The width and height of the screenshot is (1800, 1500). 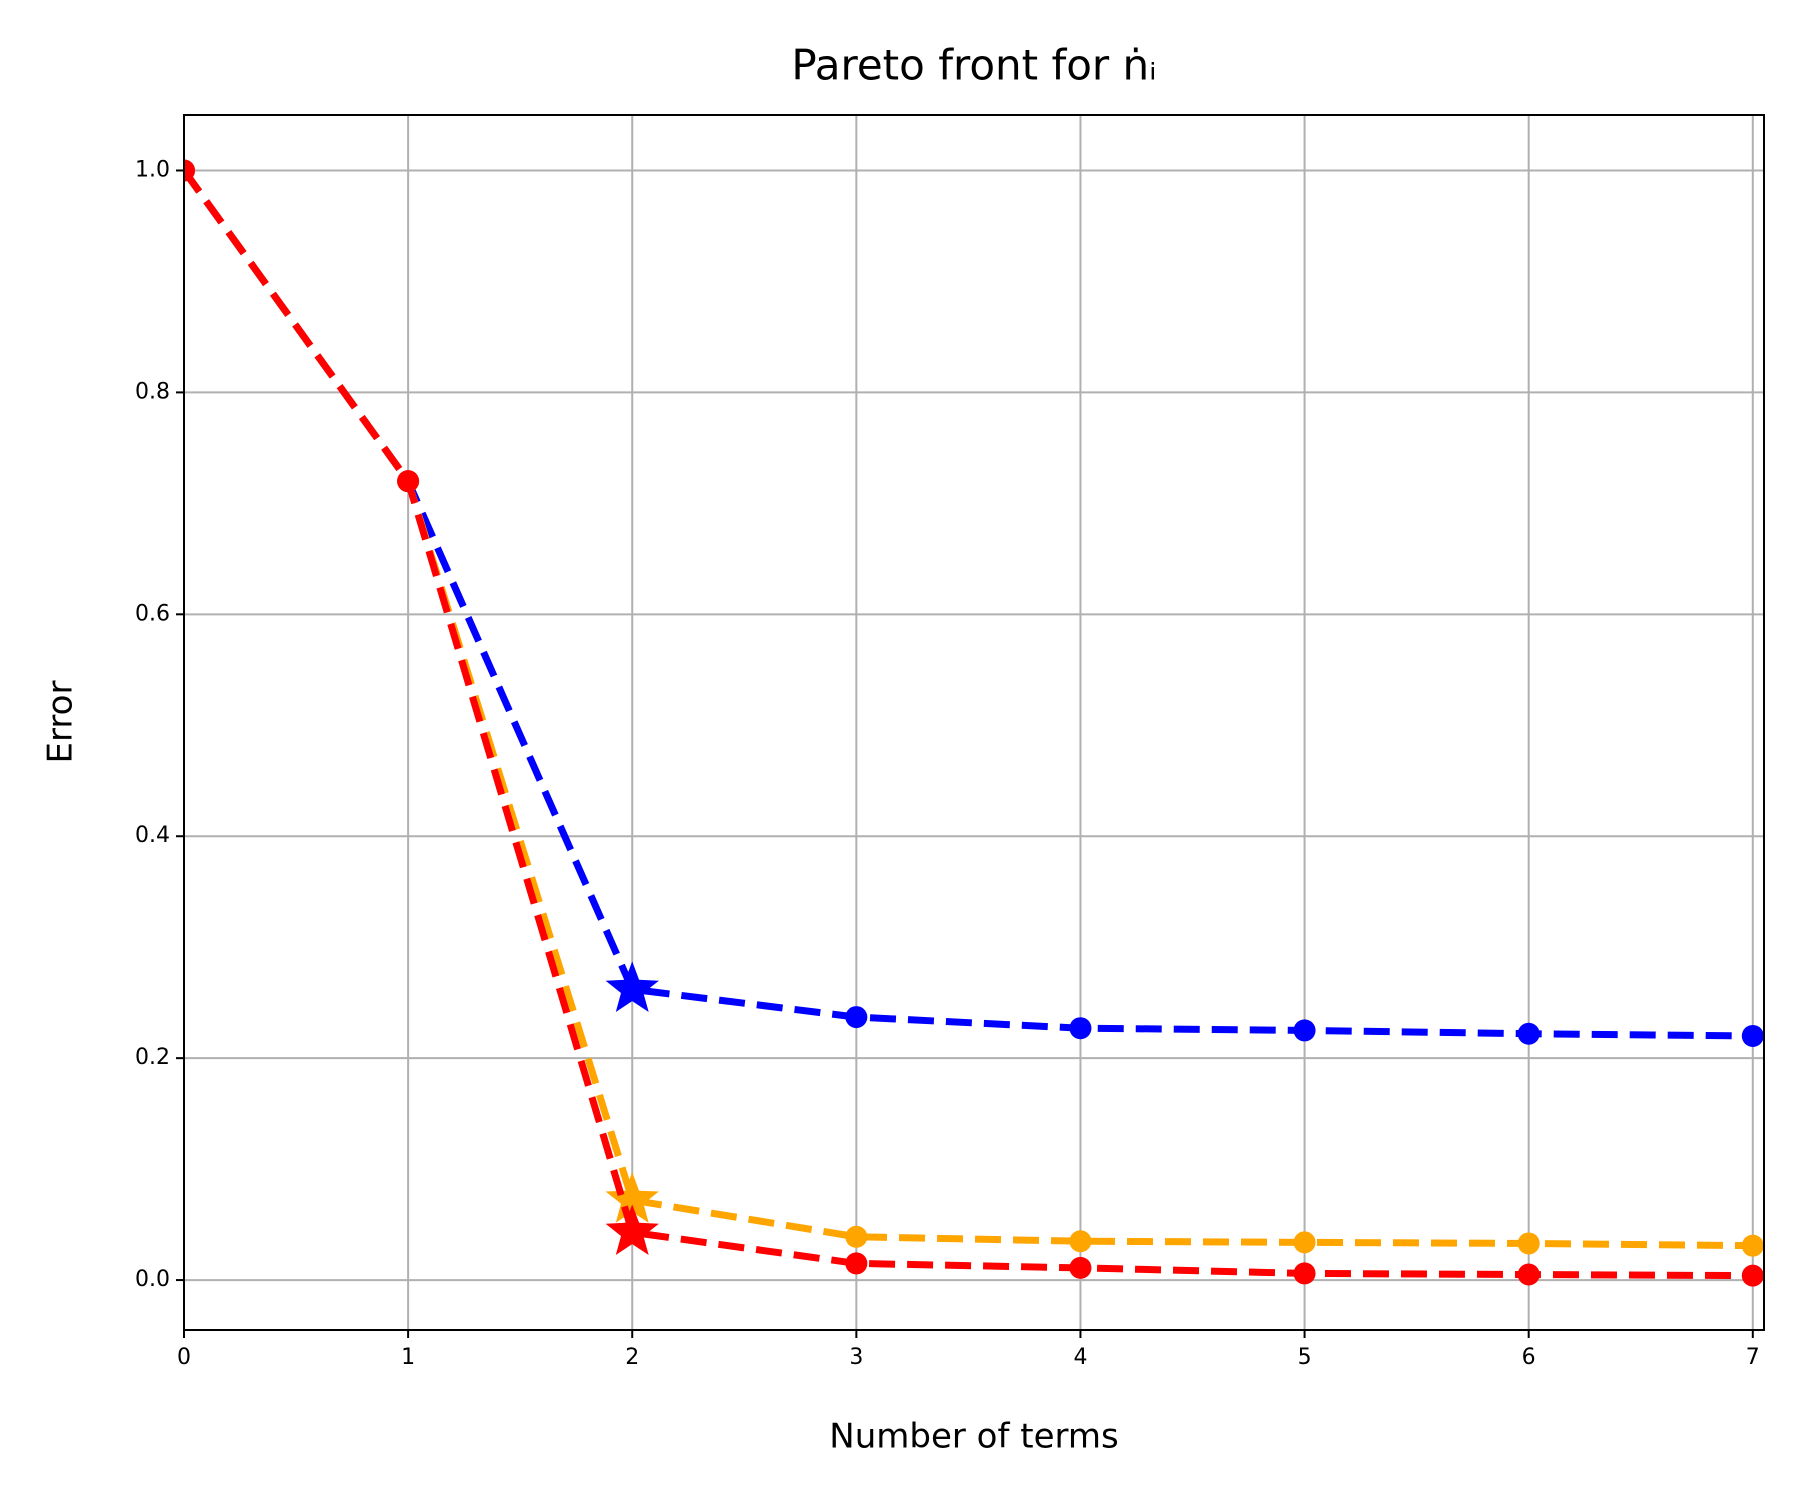 What do you see at coordinates (1529, 1357) in the screenshot?
I see `x-tick-label: 6` at bounding box center [1529, 1357].